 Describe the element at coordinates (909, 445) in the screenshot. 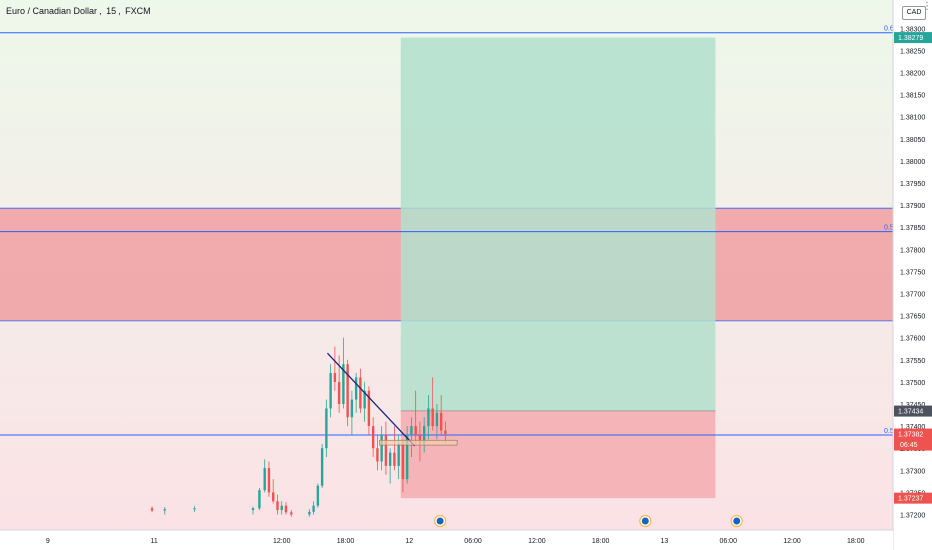

I see `countdown-label: 06:45` at that location.